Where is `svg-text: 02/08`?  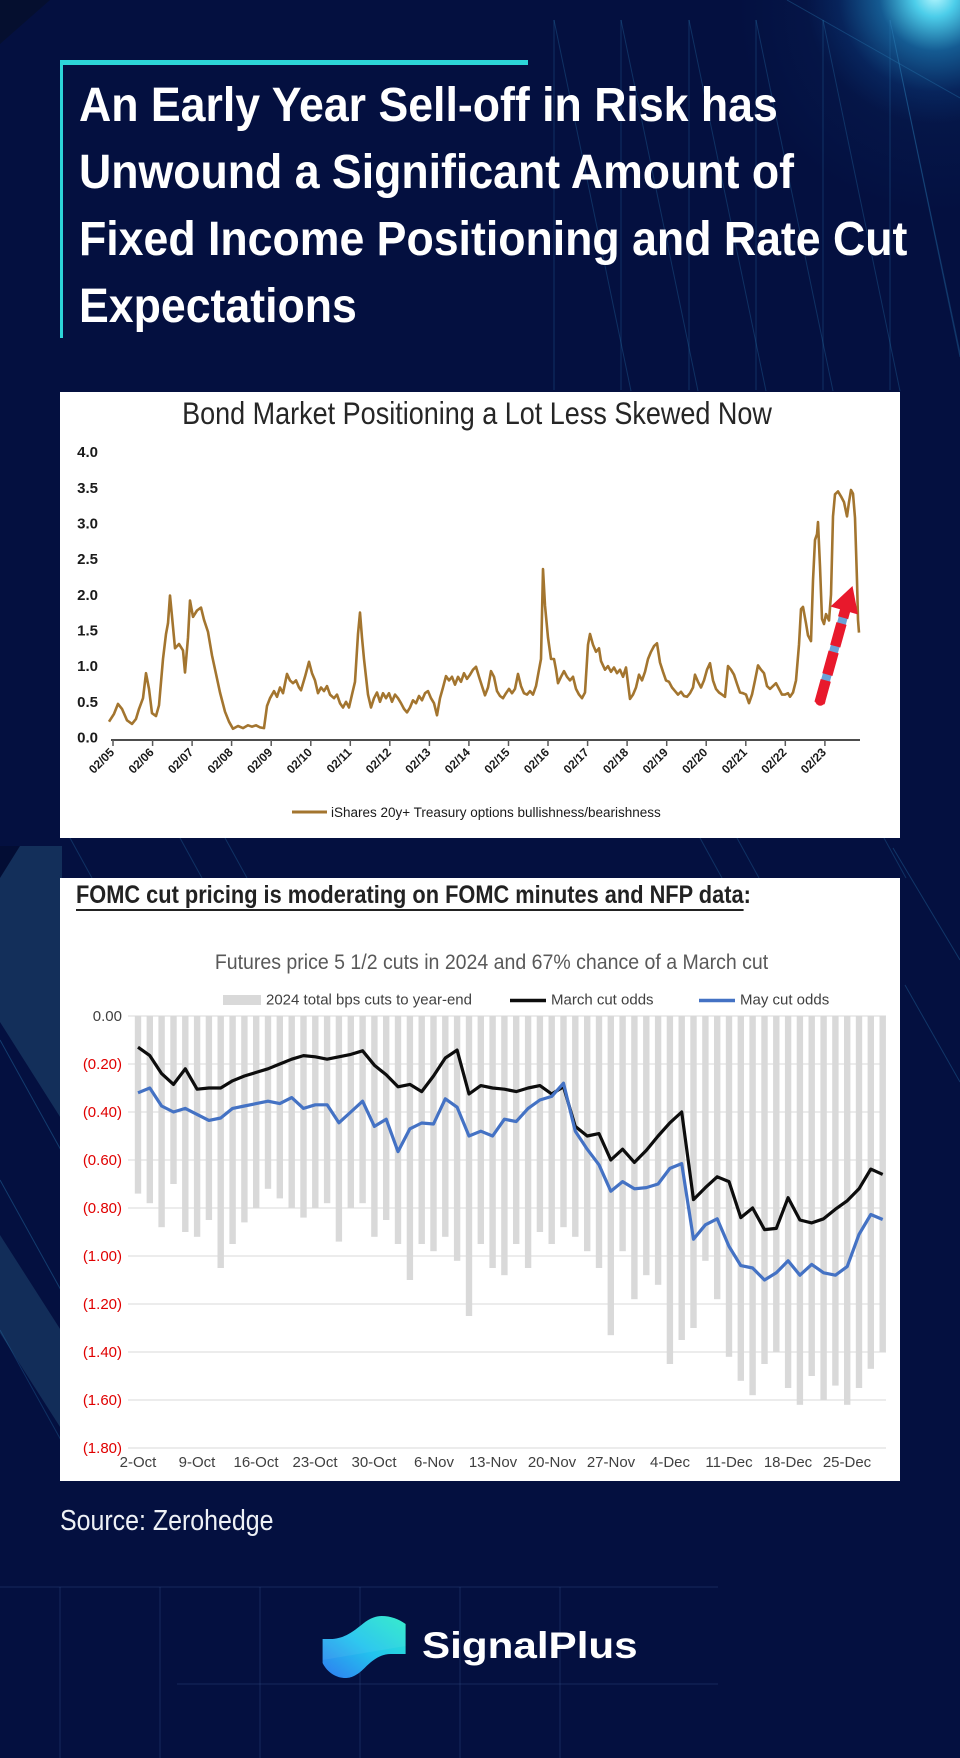
svg-text: 02/08 is located at coordinates (220, 760).